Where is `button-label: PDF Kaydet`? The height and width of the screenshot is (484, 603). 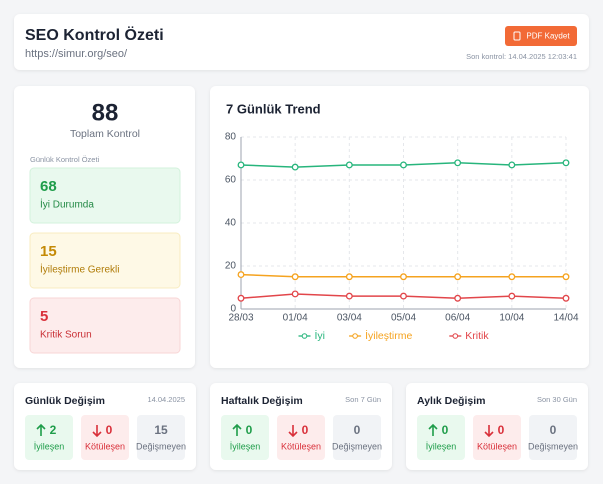
button-label: PDF Kaydet is located at coordinates (548, 36).